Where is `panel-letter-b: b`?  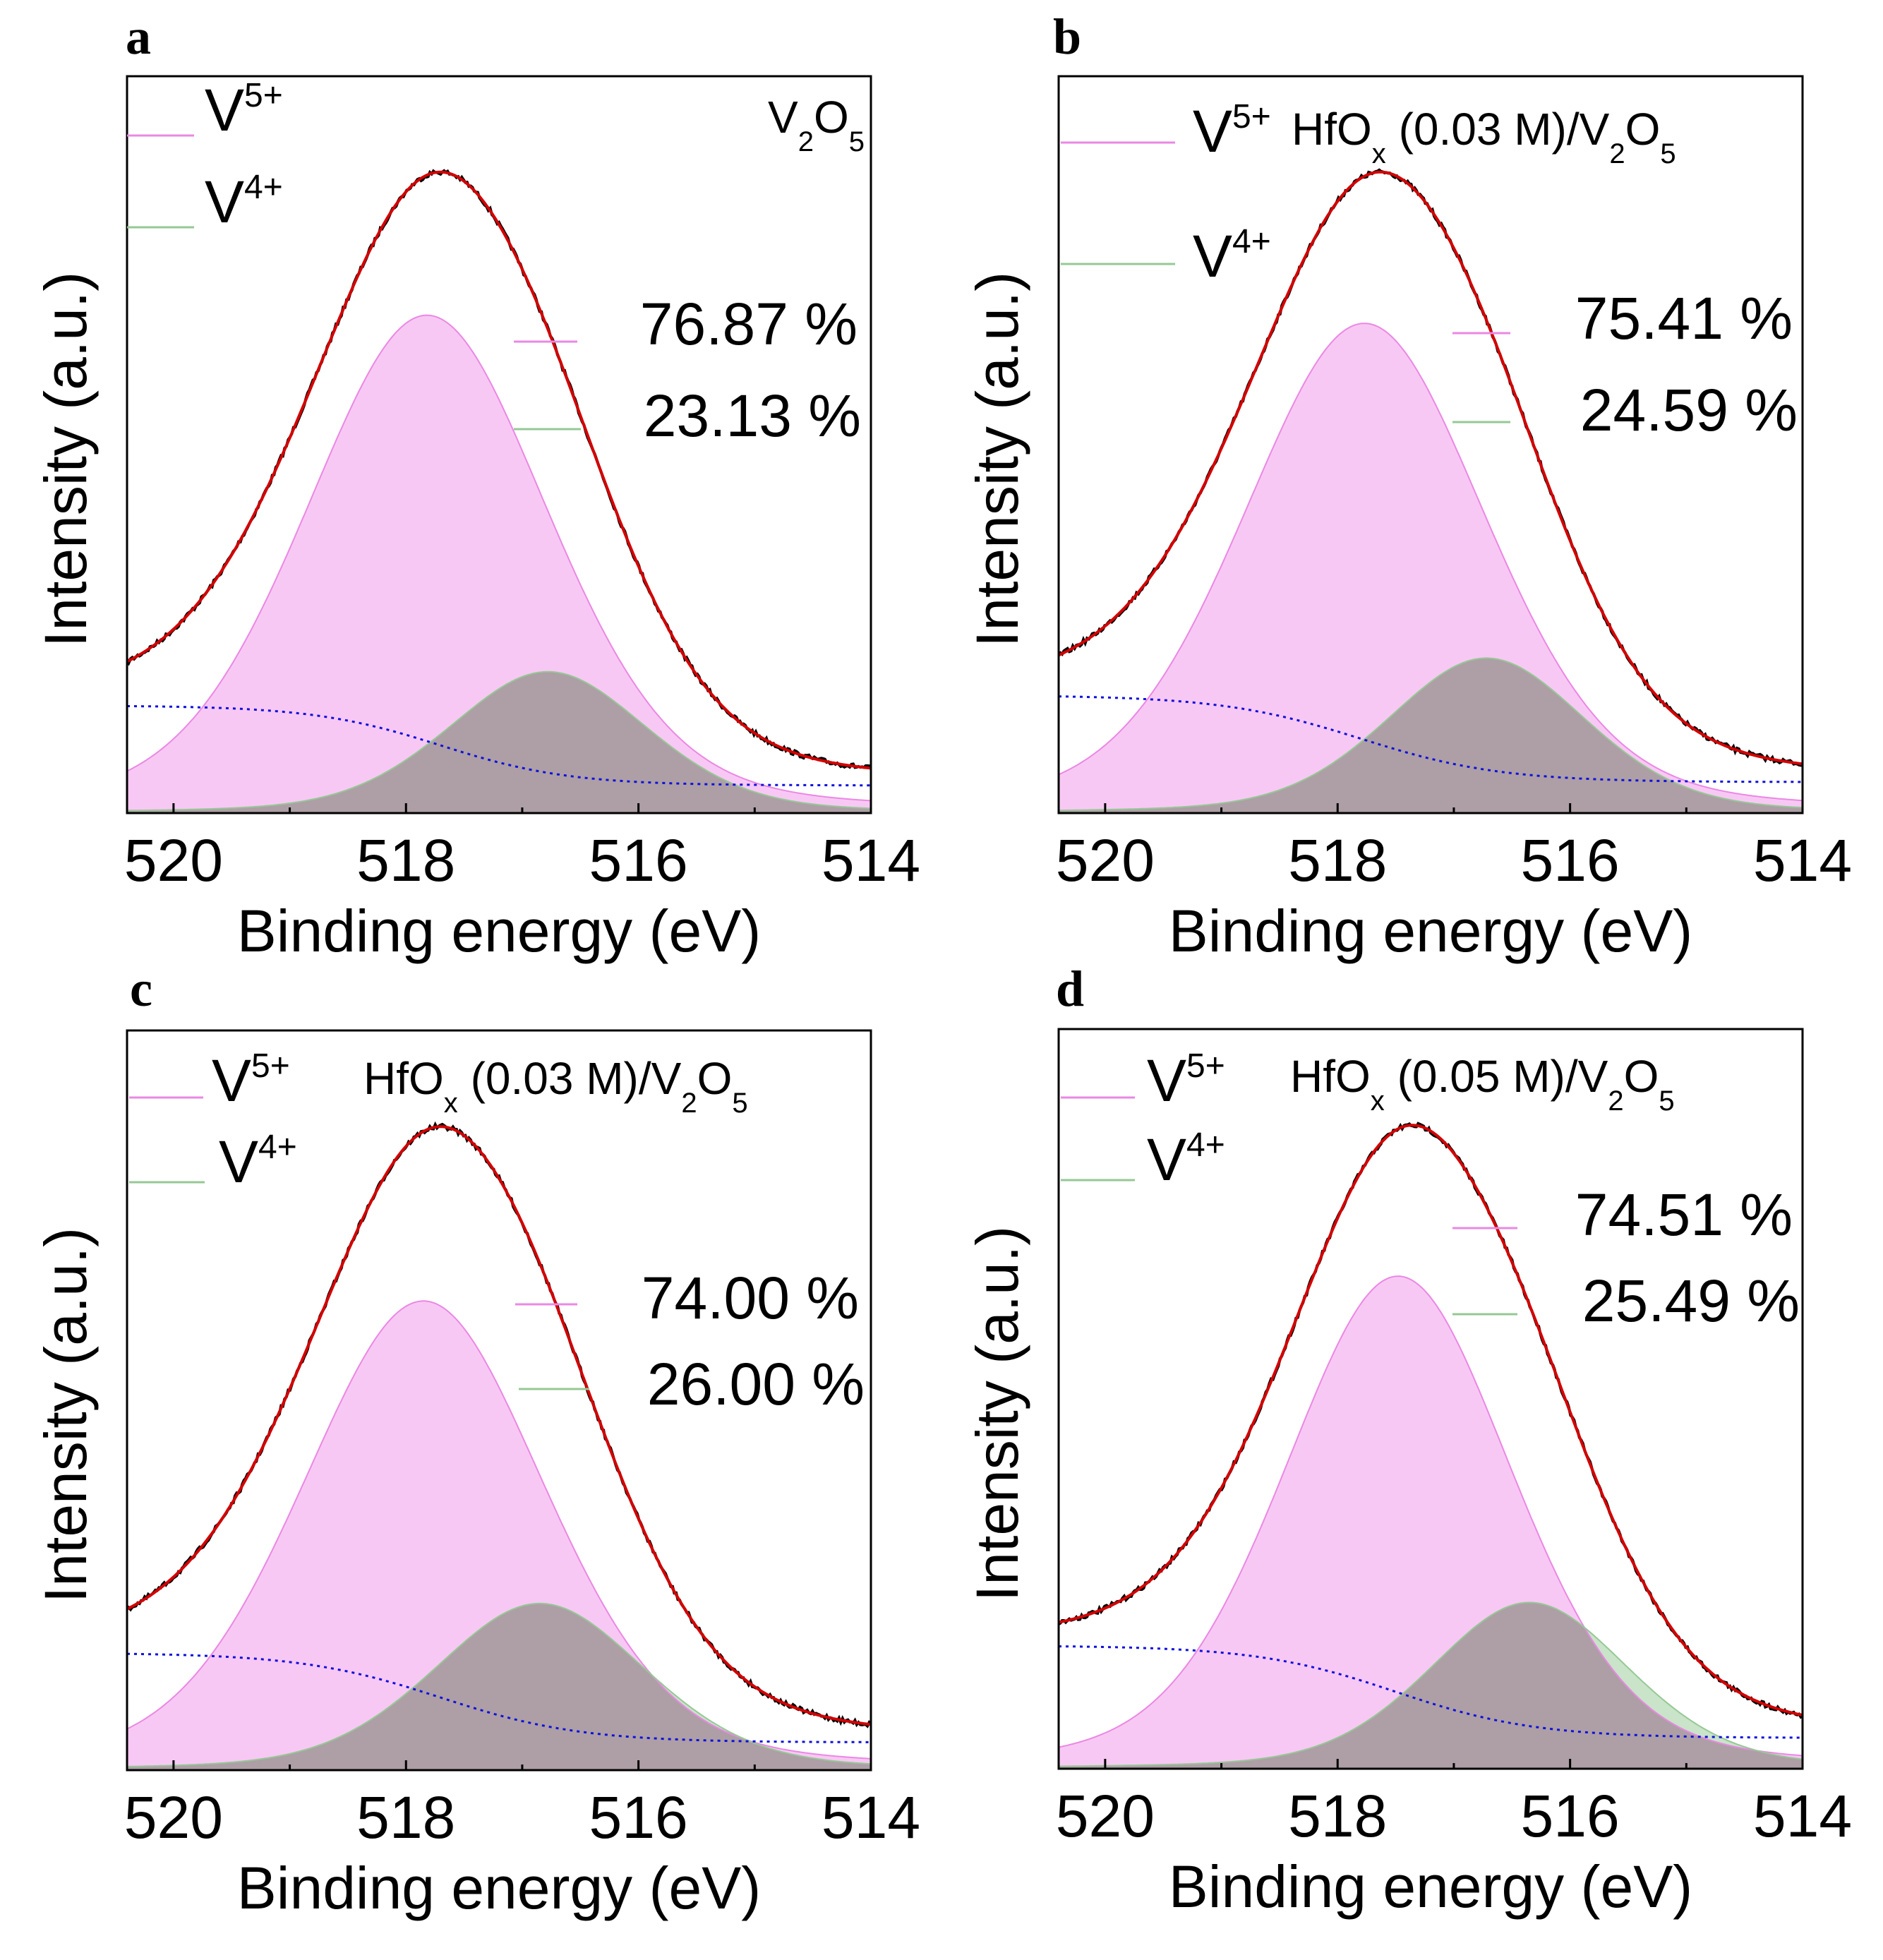 panel-letter-b: b is located at coordinates (1067, 36).